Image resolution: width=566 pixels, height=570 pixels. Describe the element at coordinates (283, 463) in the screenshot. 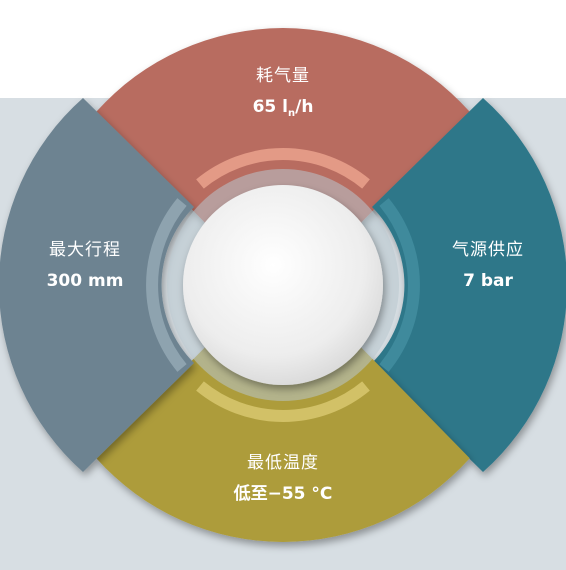

I see `bottom-title: 最低温度` at that location.